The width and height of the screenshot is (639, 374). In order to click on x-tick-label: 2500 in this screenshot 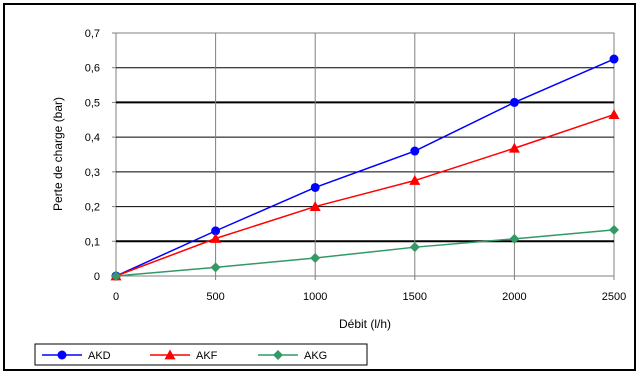, I will do `click(614, 297)`.